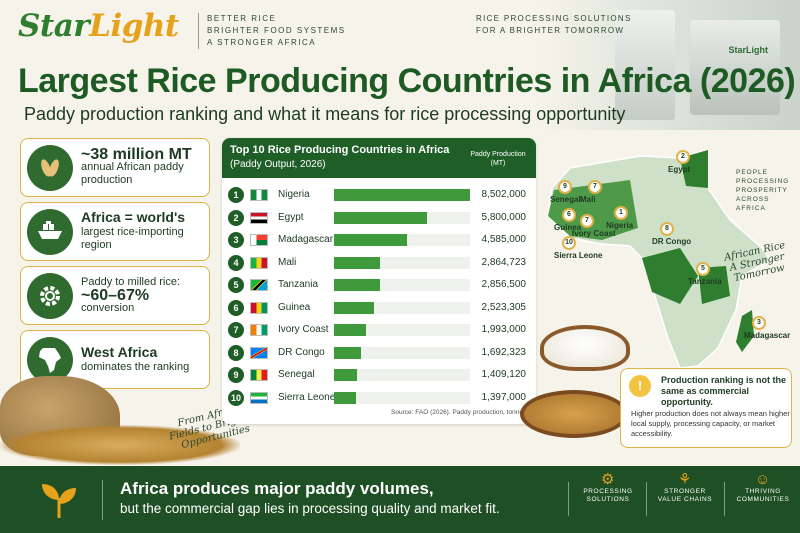 The image size is (800, 533). Describe the element at coordinates (98, 26) in the screenshot. I see `brand-logo: StarLight` at that location.